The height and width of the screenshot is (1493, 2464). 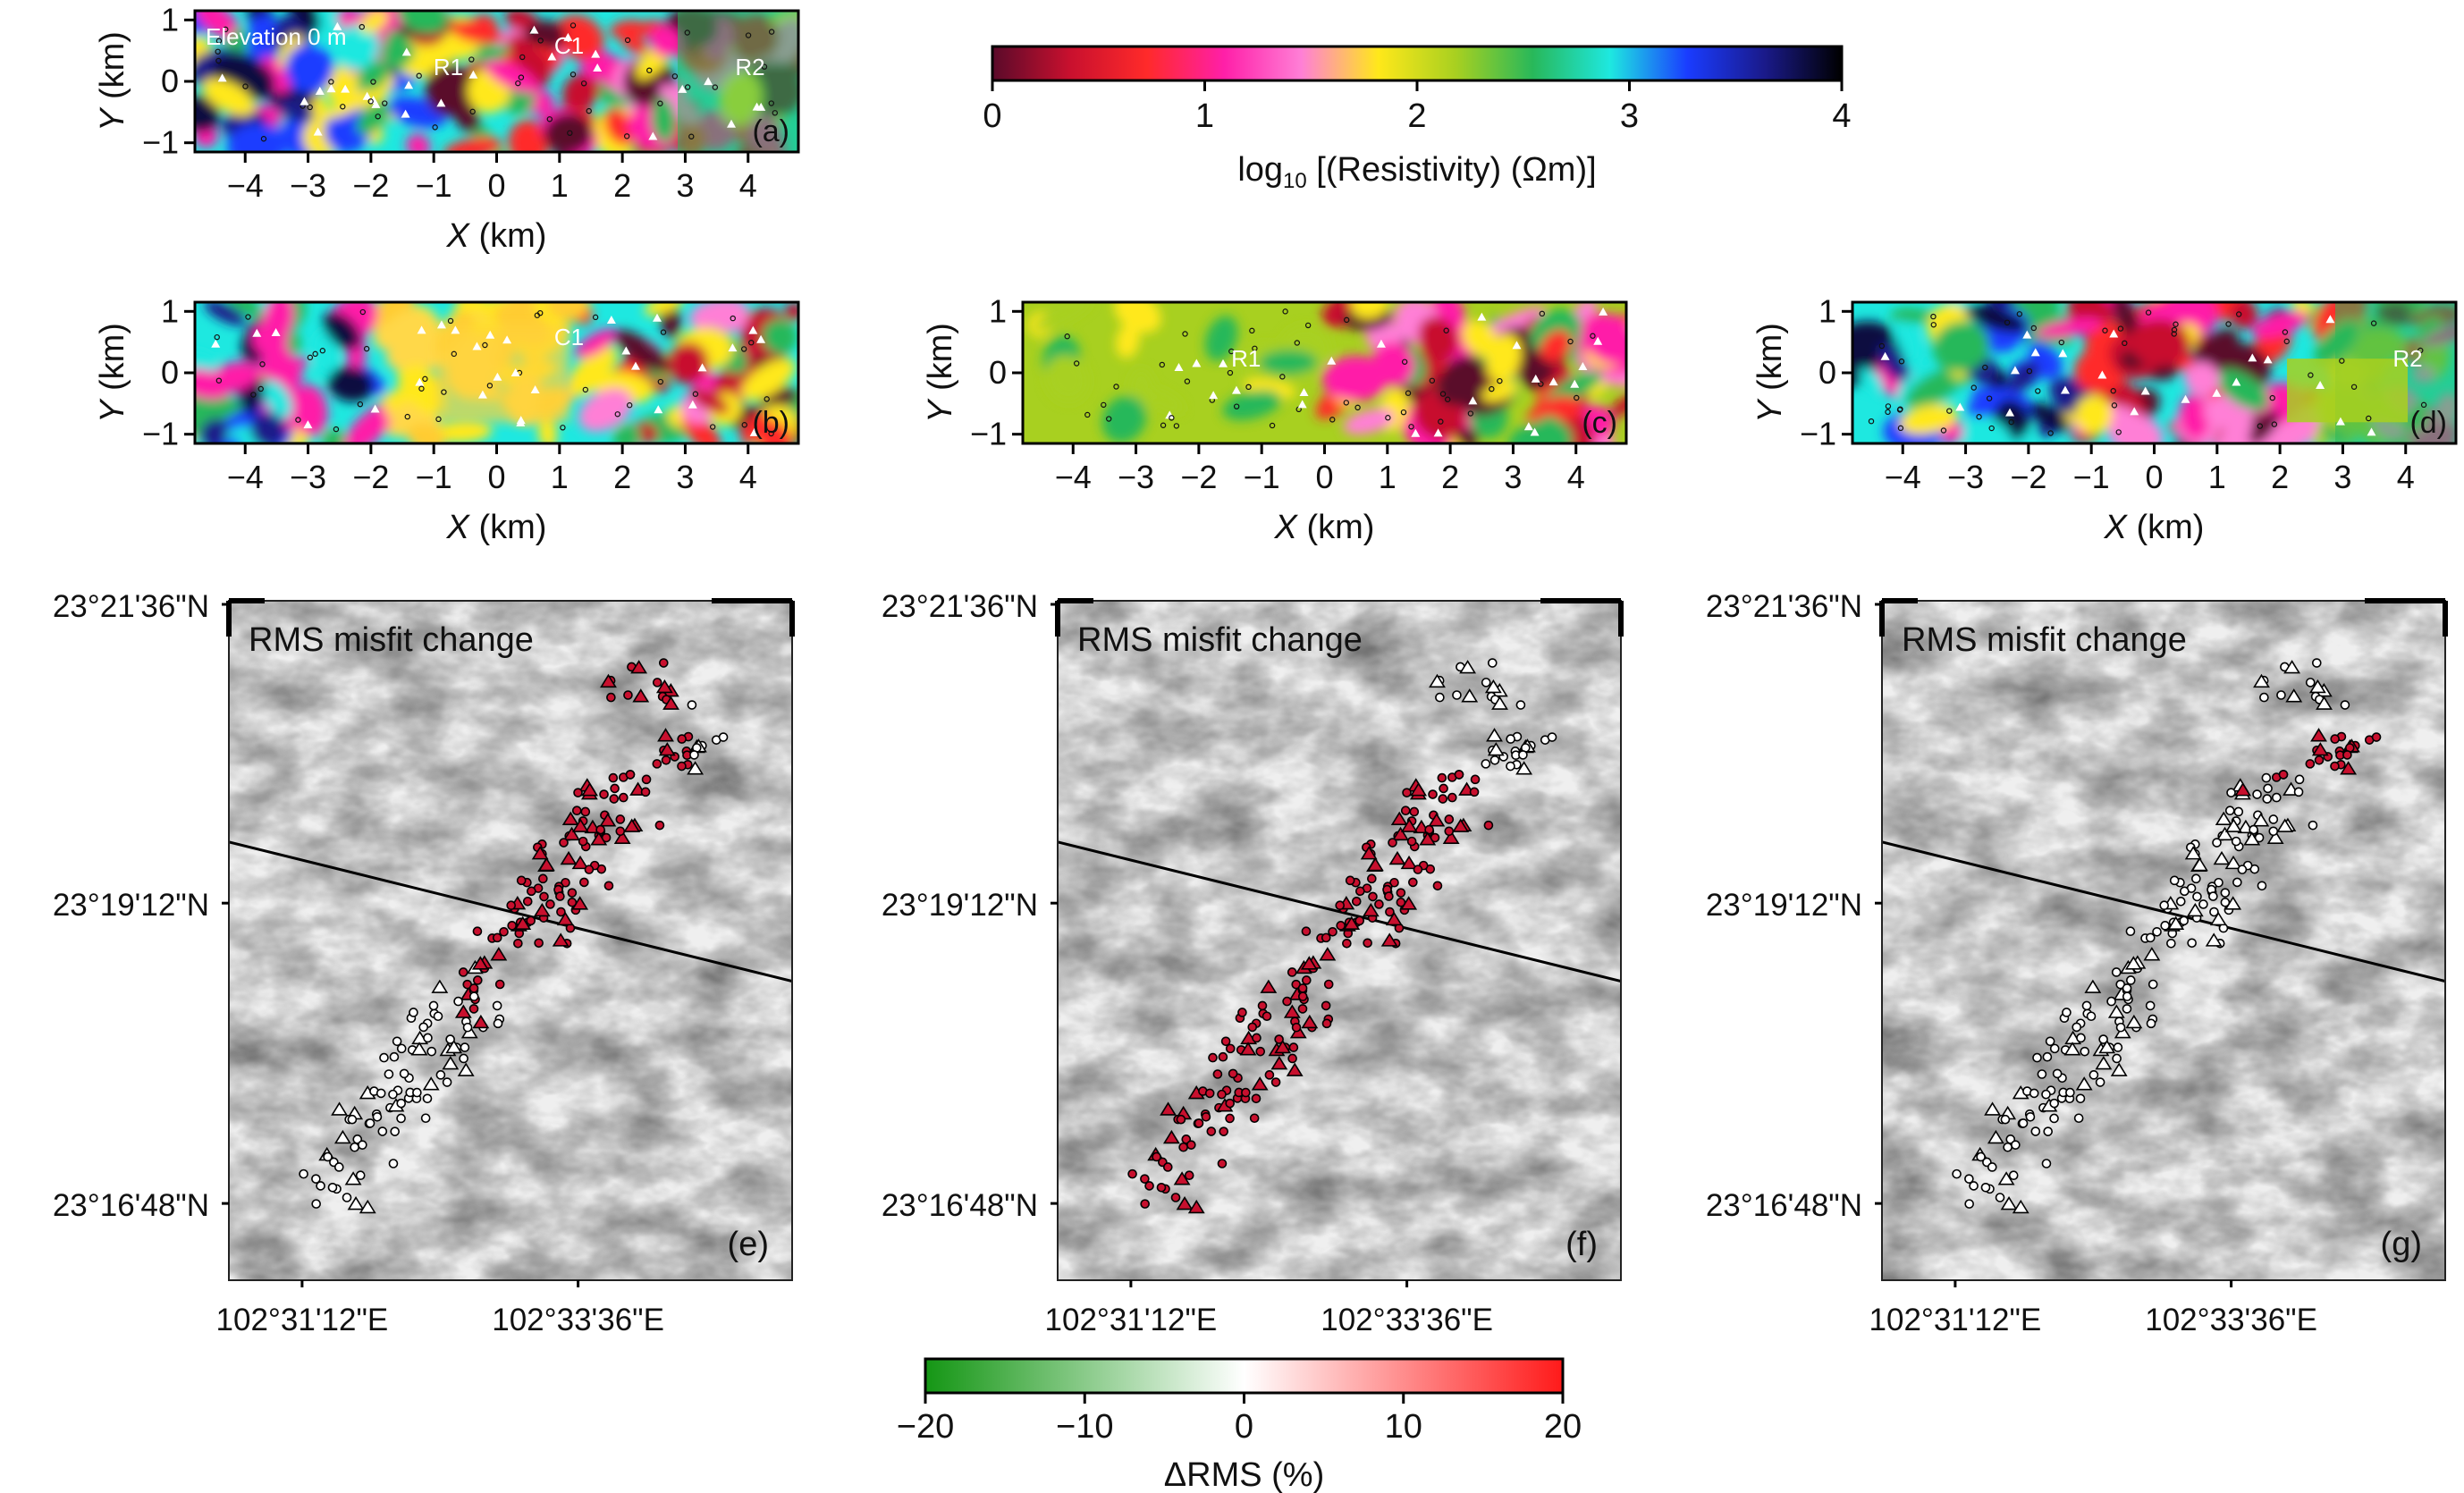 What do you see at coordinates (1204, 116) in the screenshot?
I see `resistivity-colorbar-tick: 1` at bounding box center [1204, 116].